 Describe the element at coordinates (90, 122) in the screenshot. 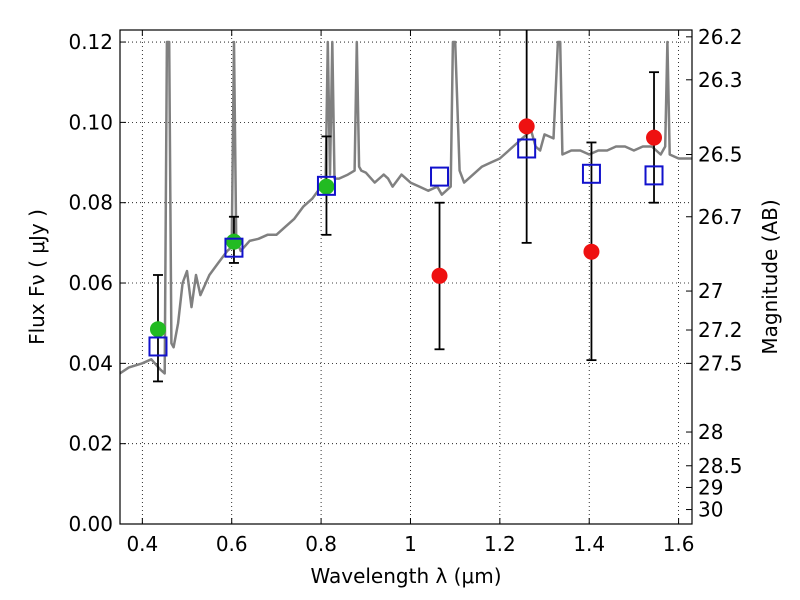

I see `y-tick-label: 0.10` at that location.